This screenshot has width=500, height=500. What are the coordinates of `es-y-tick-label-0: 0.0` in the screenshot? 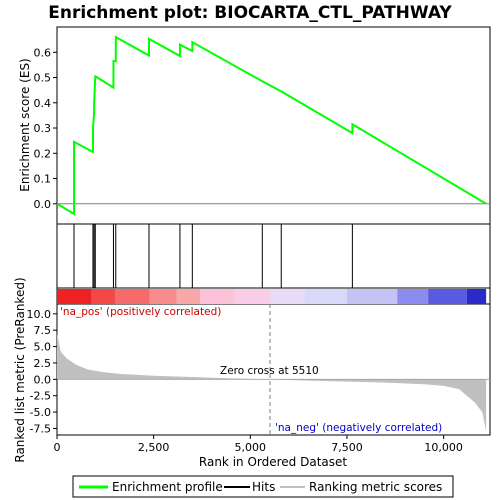 It's located at (43, 204).